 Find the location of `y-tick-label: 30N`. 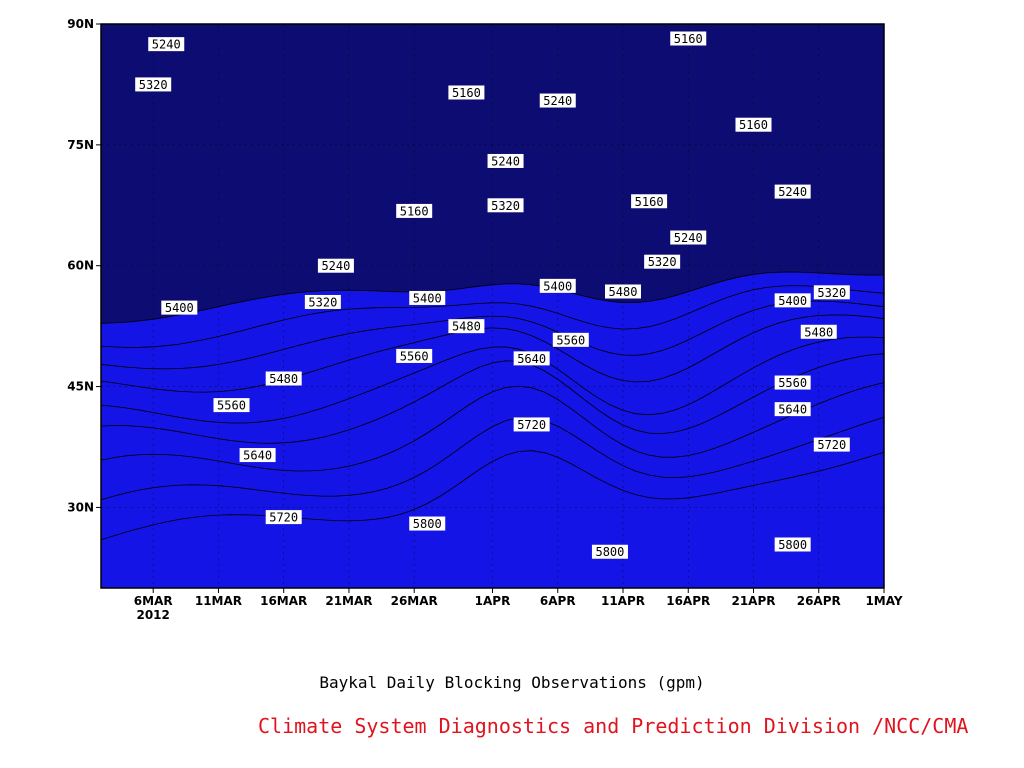

y-tick-label: 30N is located at coordinates (80, 507).